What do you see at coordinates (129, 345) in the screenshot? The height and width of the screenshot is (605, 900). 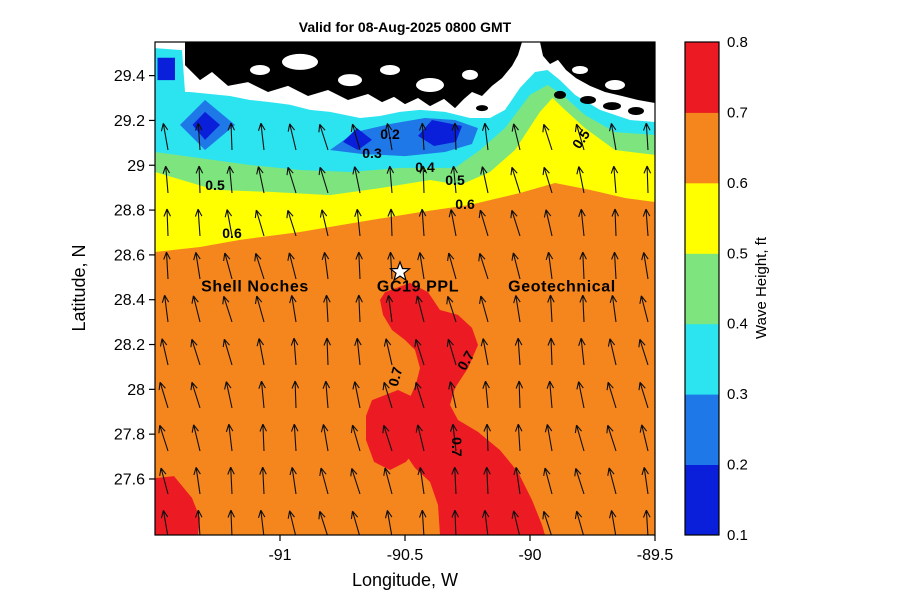 I see `y-tick-label: 28.2` at bounding box center [129, 345].